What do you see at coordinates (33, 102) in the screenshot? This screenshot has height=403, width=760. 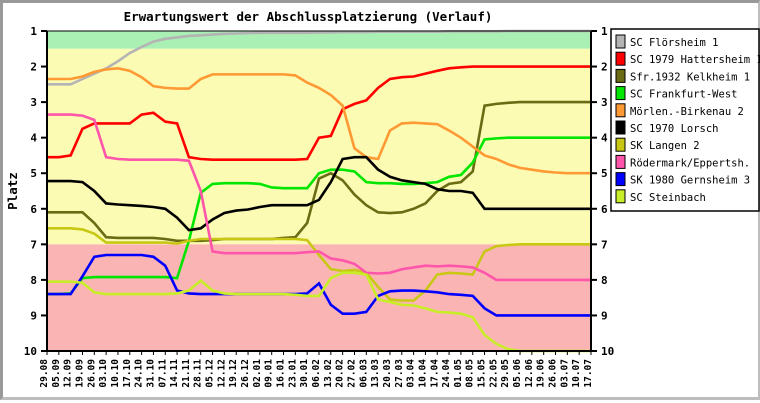 I see `y-tick-label-left: 3` at bounding box center [33, 102].